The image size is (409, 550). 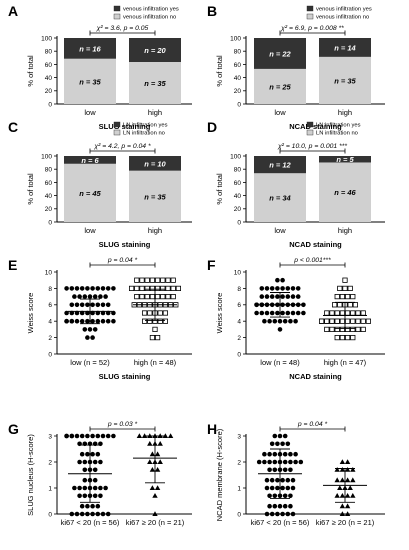 What do you see at coordinates (345, 230) in the screenshot?
I see `x-tick-label: high` at bounding box center [345, 230].